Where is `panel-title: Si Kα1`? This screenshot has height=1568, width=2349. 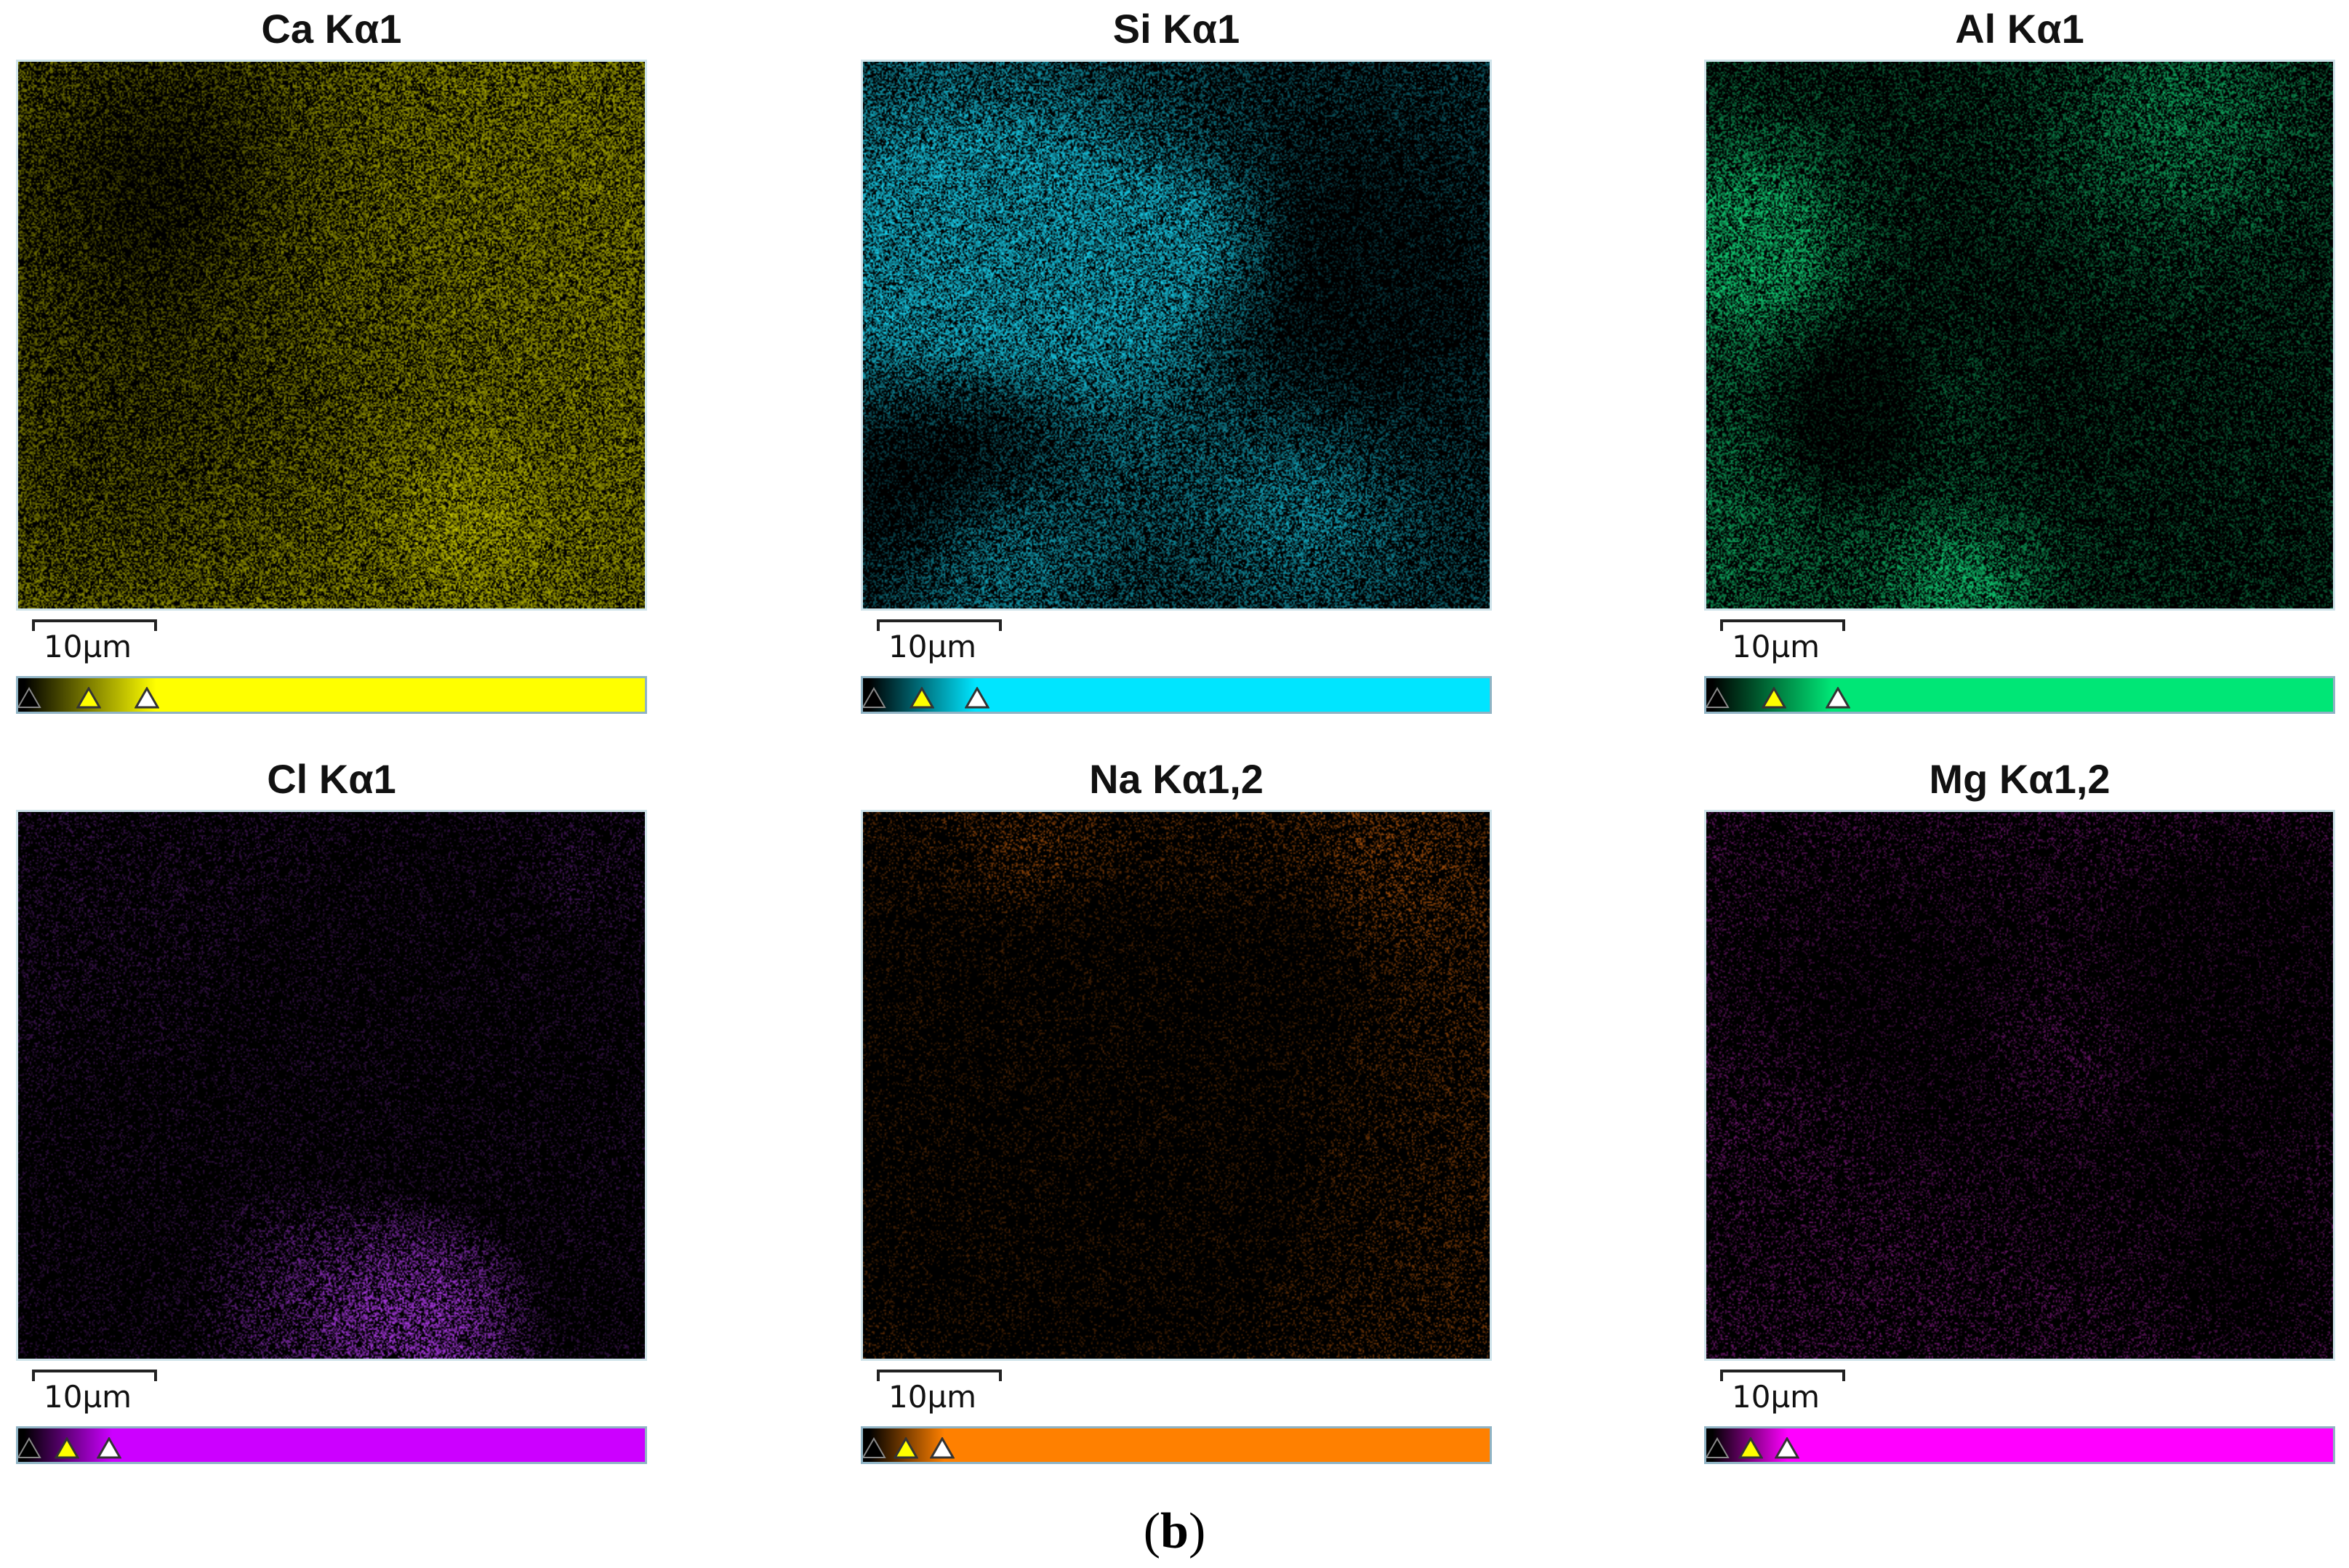
panel-title: Si Kα1 is located at coordinates (1176, 29).